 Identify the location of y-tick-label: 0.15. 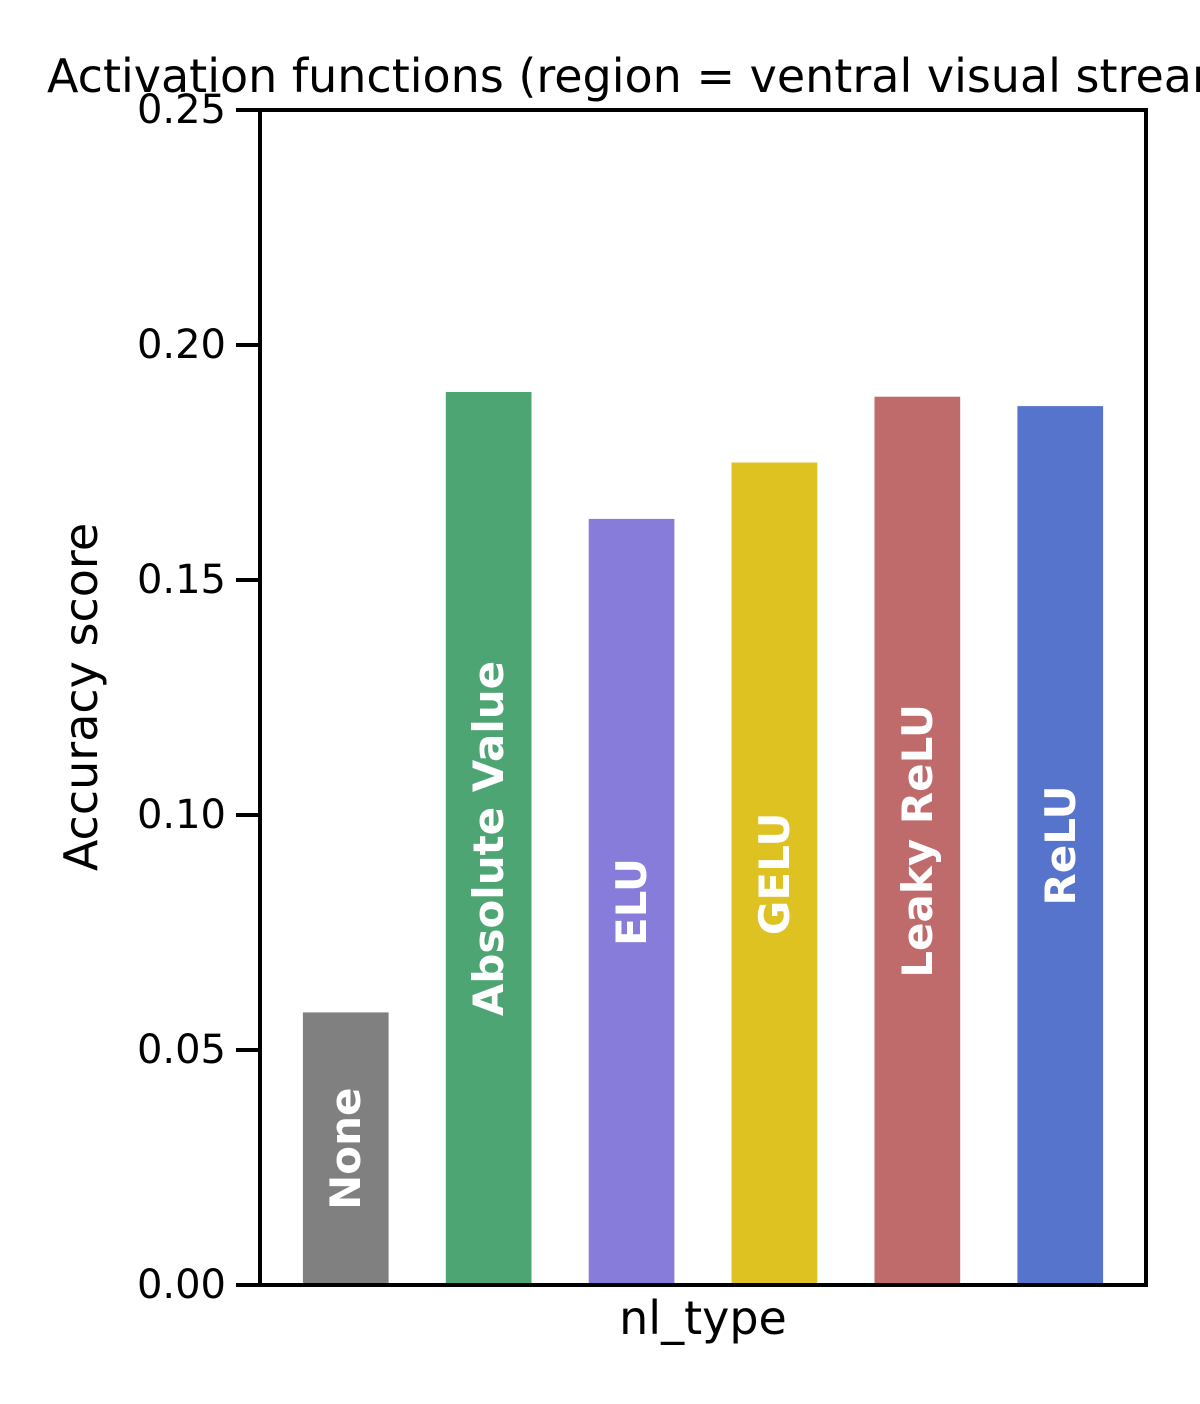
(181, 580).